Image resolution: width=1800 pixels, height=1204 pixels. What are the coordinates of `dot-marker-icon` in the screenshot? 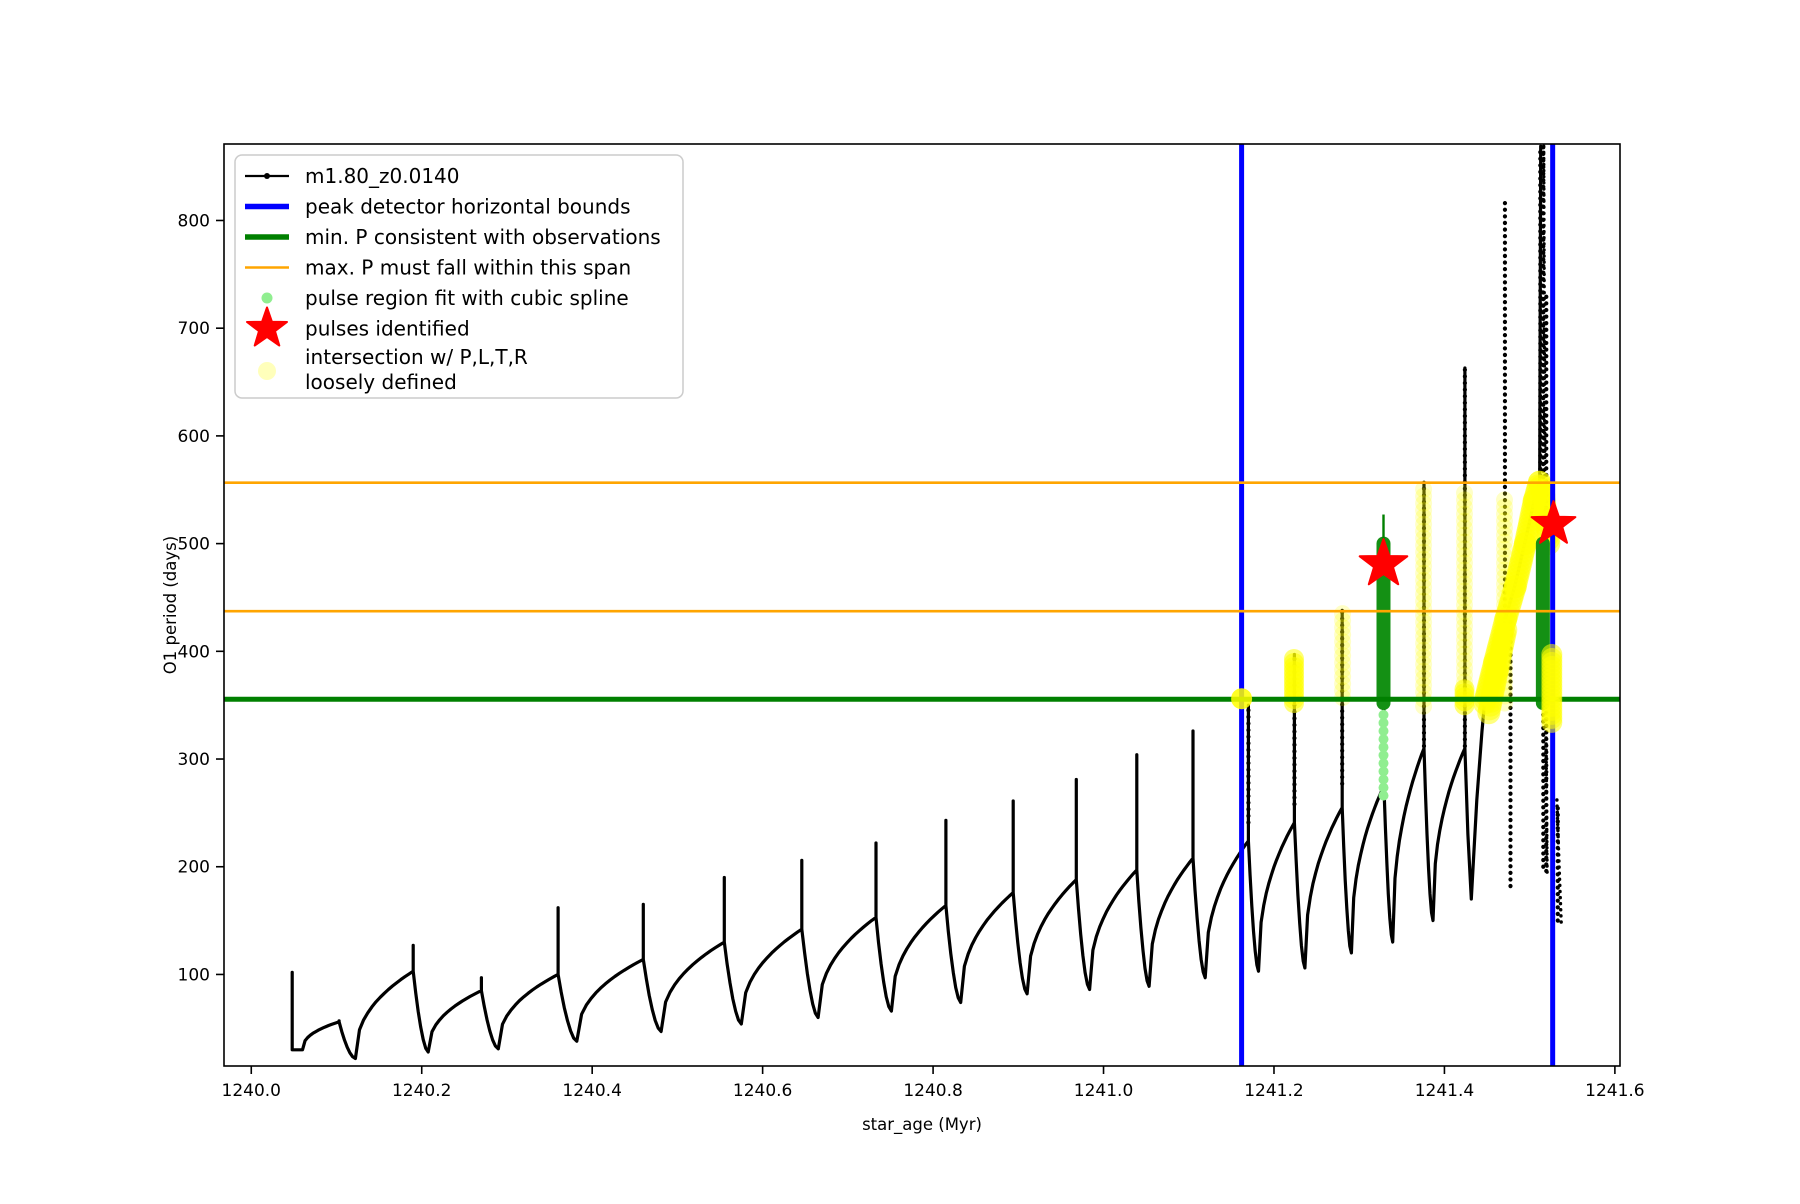 It's located at (267, 176).